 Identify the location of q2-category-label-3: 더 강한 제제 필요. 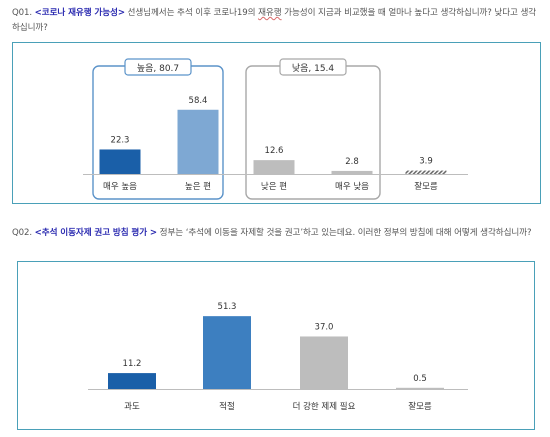
(324, 406).